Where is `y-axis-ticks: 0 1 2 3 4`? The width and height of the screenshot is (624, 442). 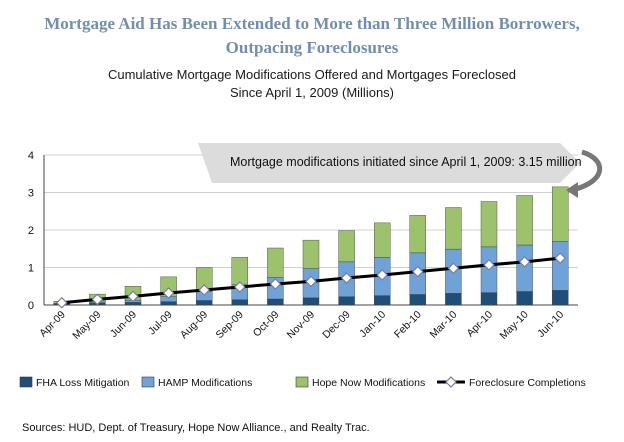 y-axis-ticks: 0 1 2 3 4 is located at coordinates (31, 231).